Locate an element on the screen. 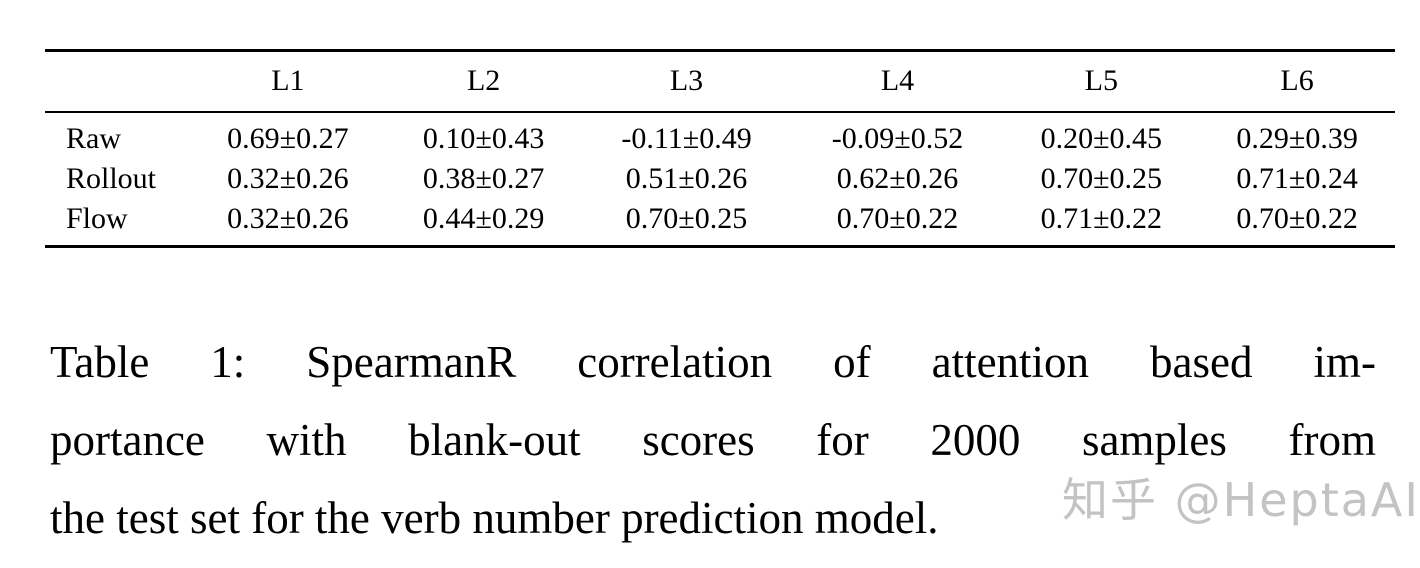 This screenshot has height=568, width=1420. table-cell: 0.20±0.45 is located at coordinates (1101, 138).